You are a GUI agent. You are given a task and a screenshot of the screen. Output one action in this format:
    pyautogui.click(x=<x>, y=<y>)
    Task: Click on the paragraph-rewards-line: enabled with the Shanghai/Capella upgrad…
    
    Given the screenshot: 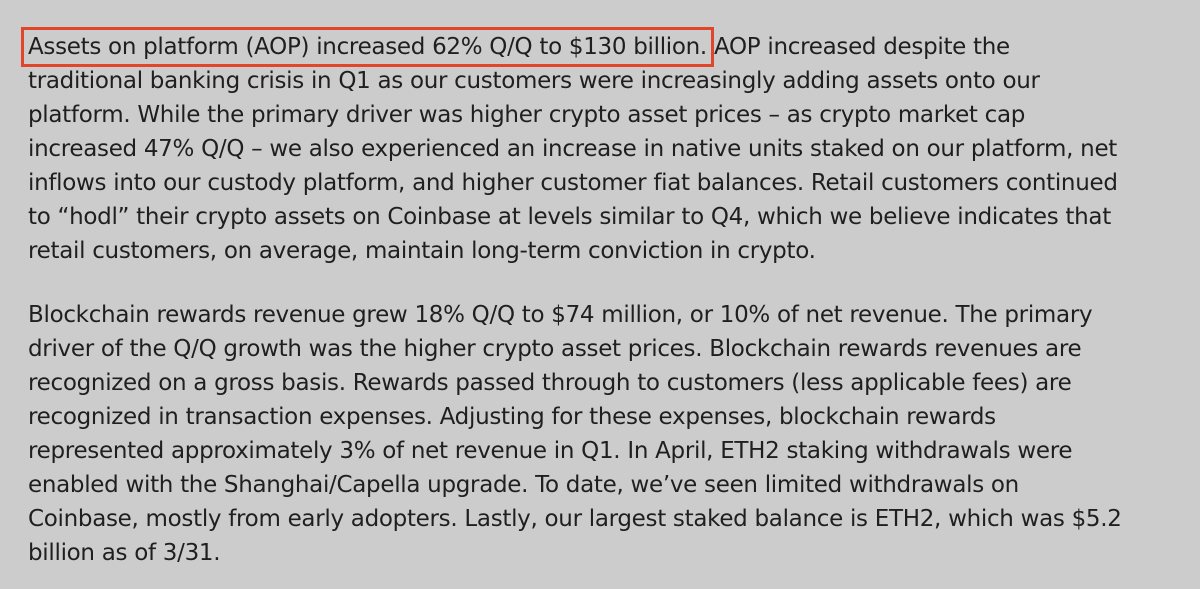 What is the action you would take?
    pyautogui.click(x=523, y=485)
    